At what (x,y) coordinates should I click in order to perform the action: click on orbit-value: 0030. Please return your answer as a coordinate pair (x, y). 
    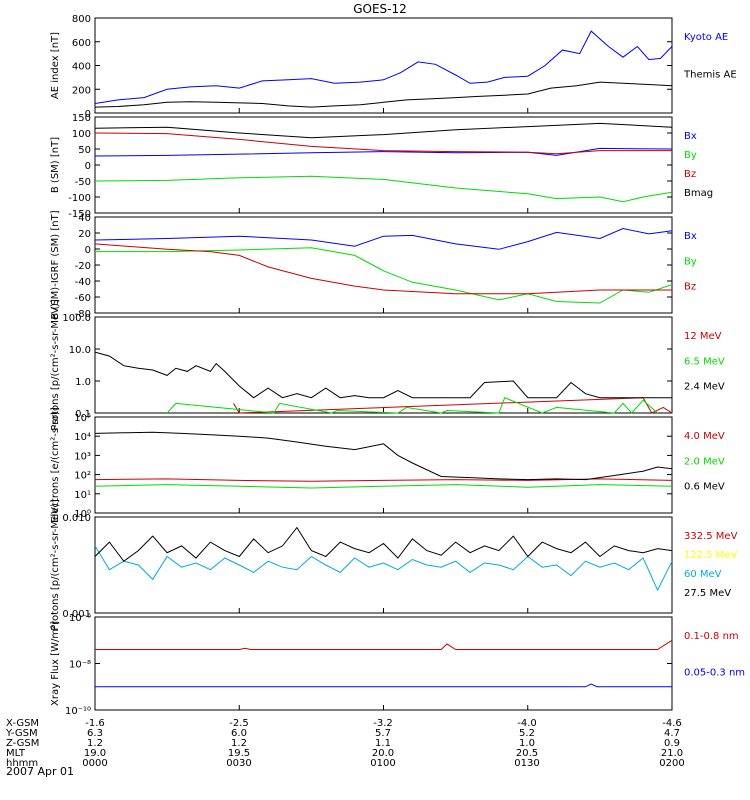
    Looking at the image, I should click on (238, 763).